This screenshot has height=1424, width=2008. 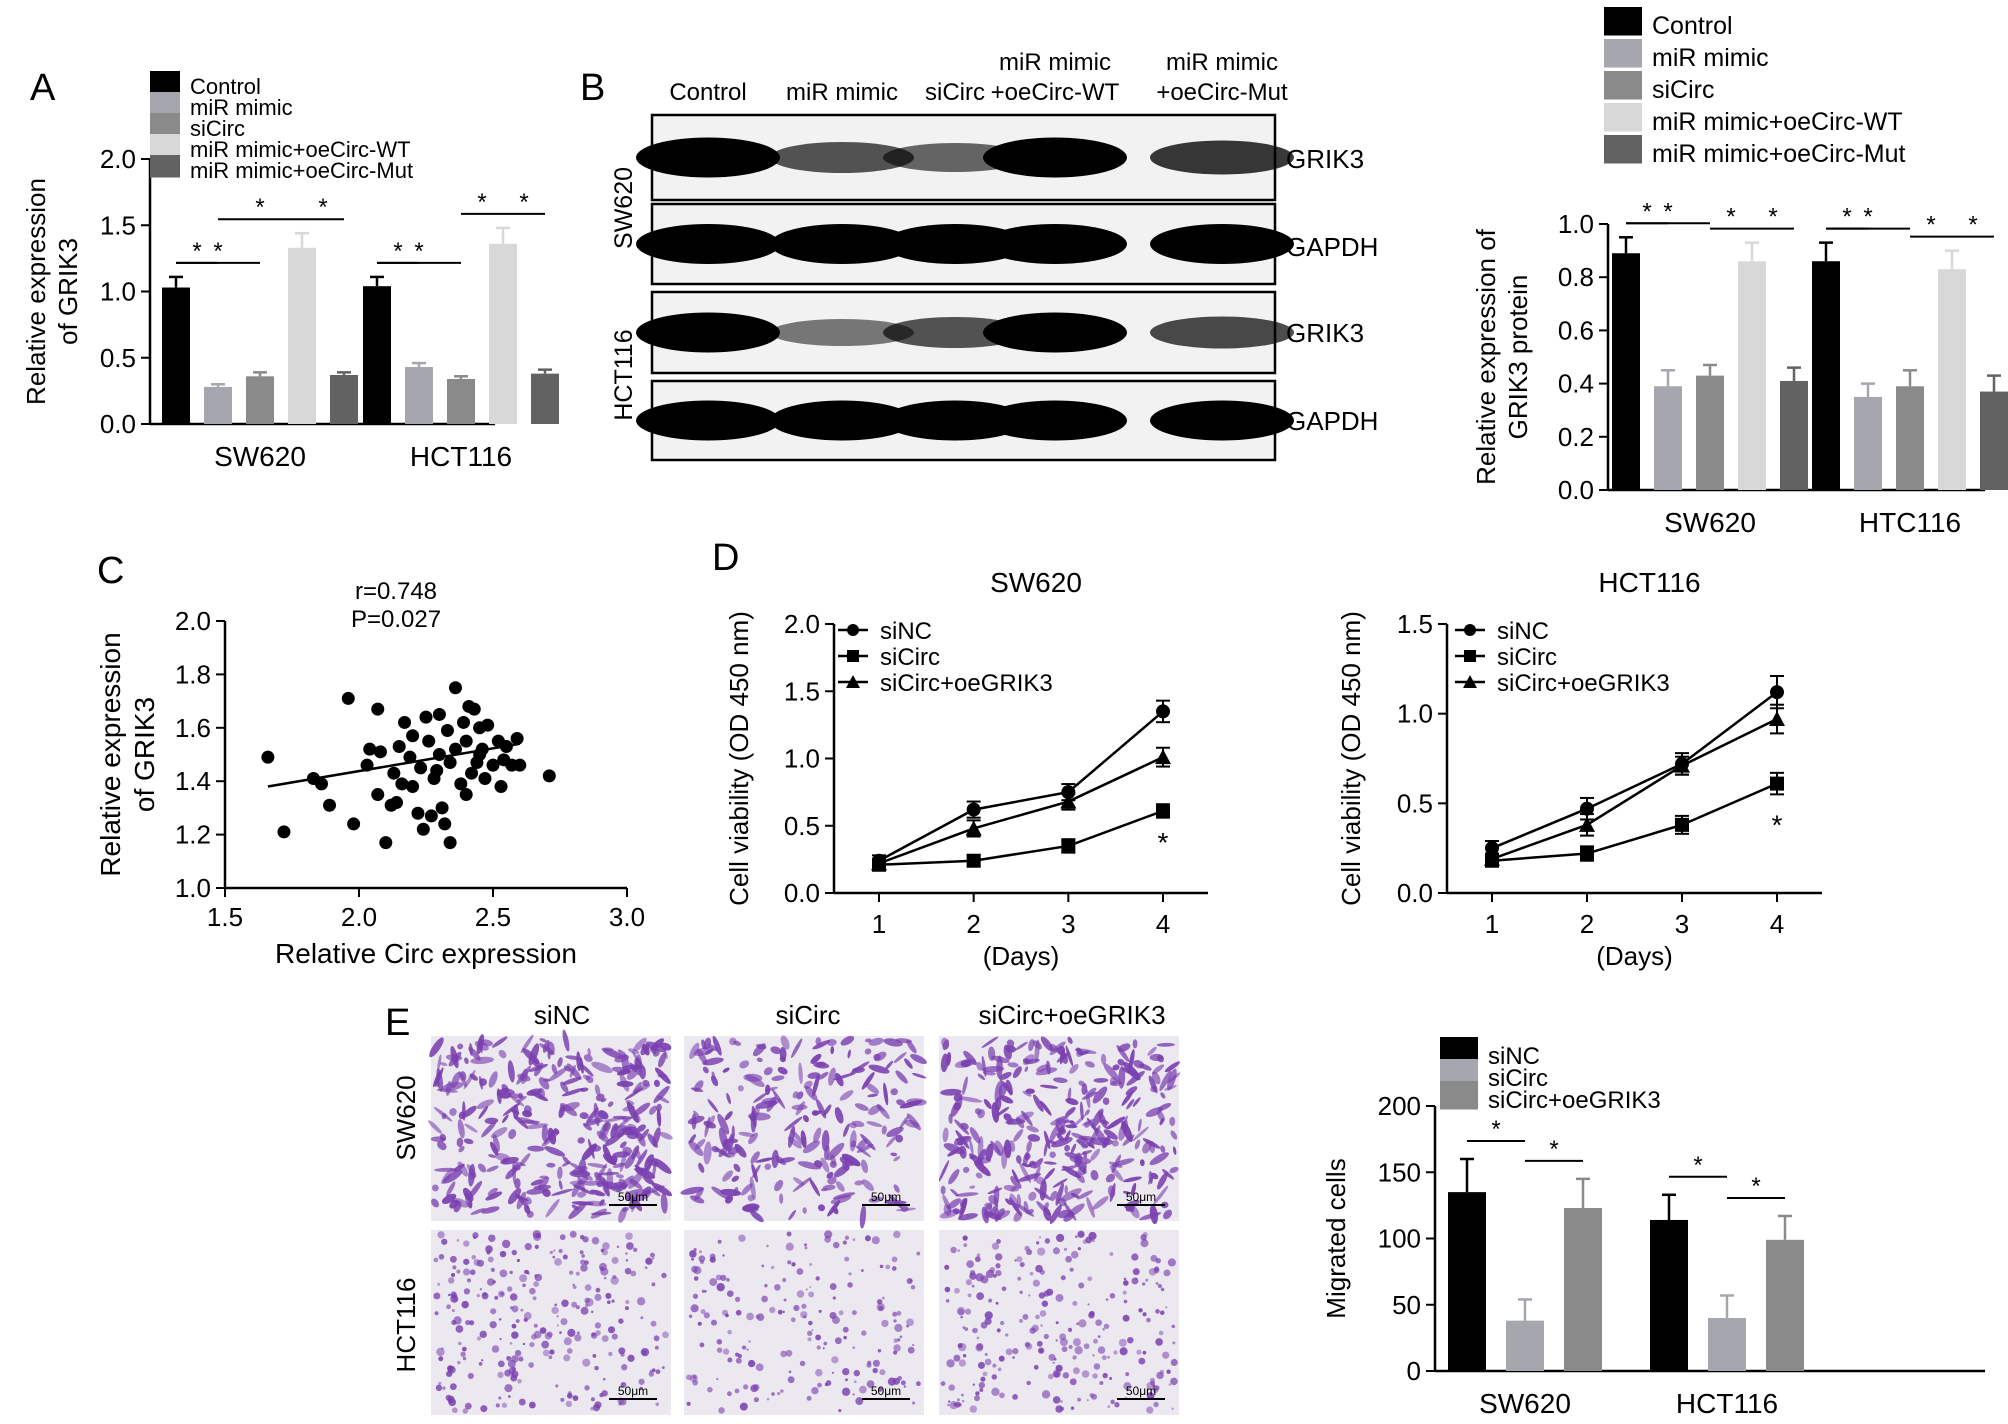 I want to click on blot-column-label-3: siCirc, so click(x=955, y=92).